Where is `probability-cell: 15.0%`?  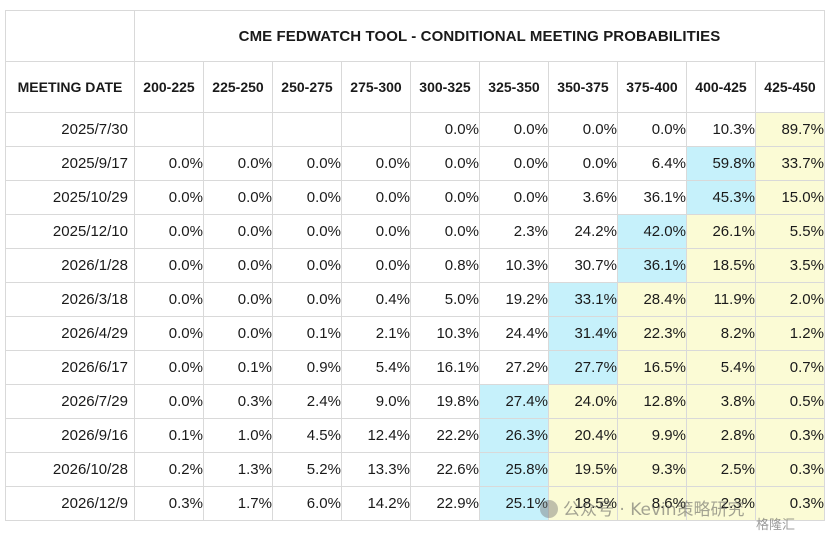 probability-cell: 15.0% is located at coordinates (790, 197).